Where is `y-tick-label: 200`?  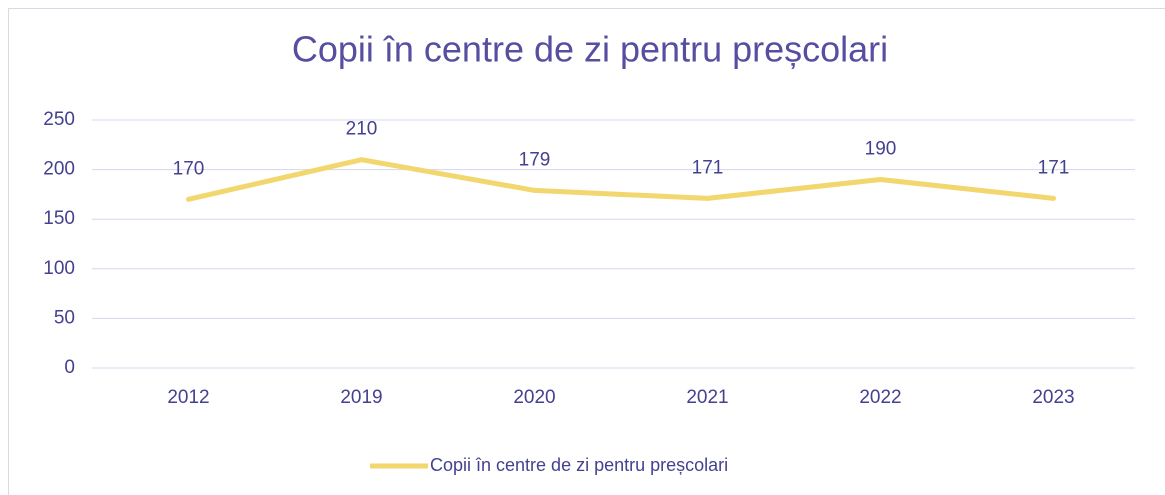 y-tick-label: 200 is located at coordinates (59, 169).